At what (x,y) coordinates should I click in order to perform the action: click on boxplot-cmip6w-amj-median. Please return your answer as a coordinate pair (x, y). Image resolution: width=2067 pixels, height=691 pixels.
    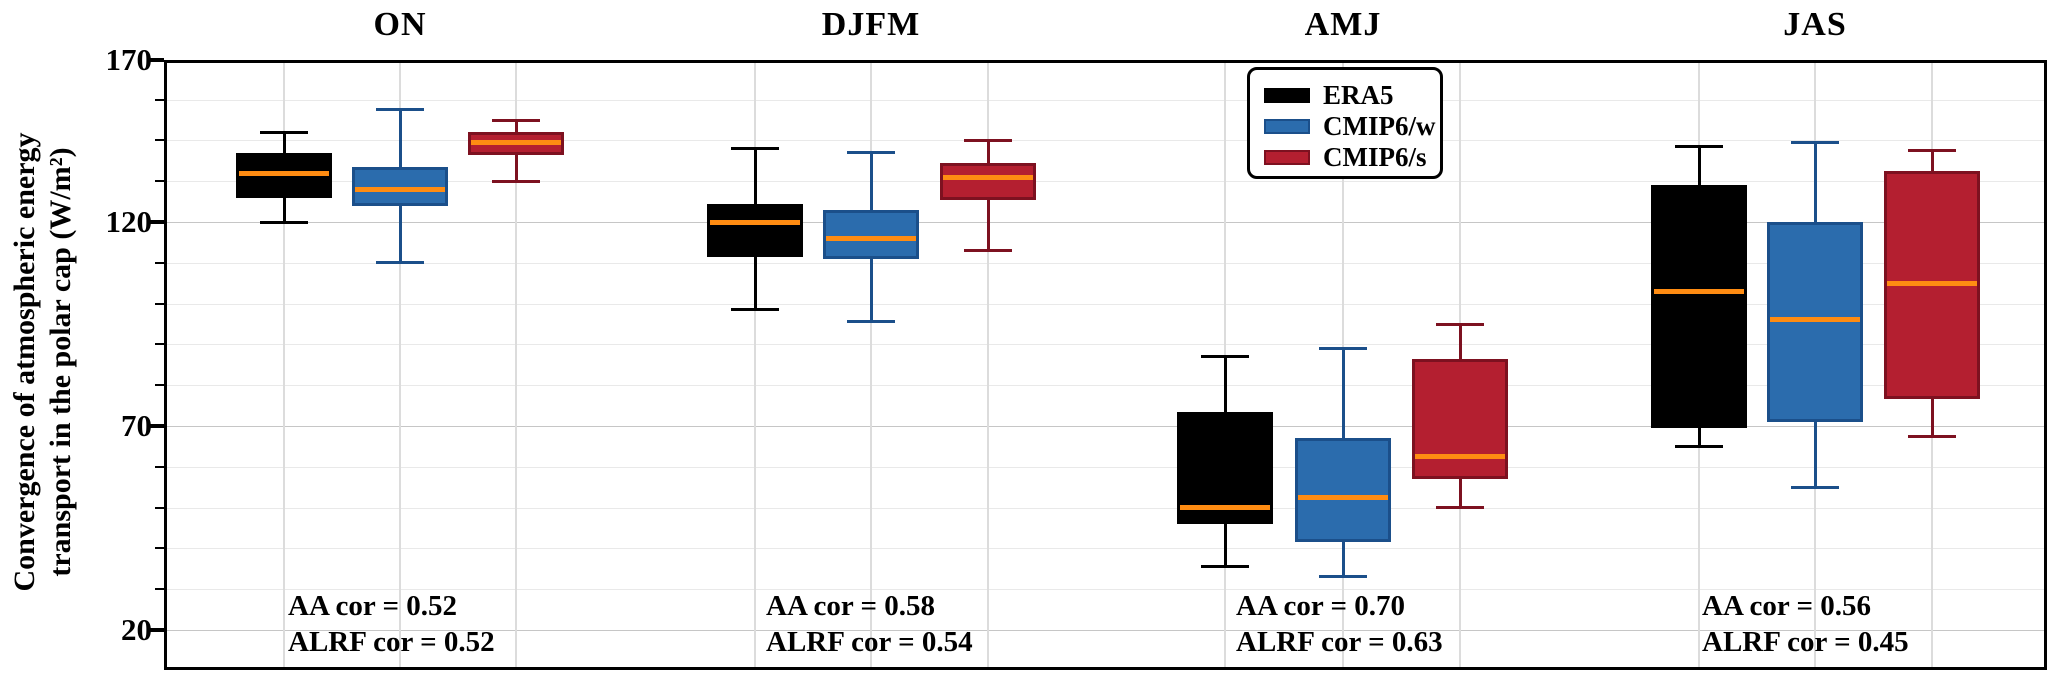
    Looking at the image, I should click on (1343, 497).